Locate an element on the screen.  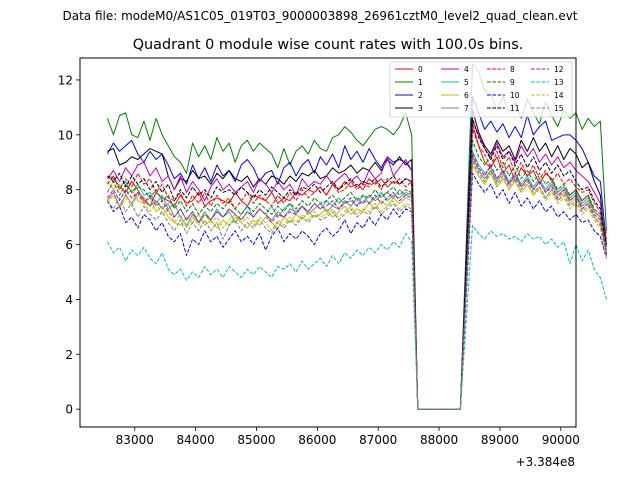
y-tick-label: 10 is located at coordinates (65, 135).